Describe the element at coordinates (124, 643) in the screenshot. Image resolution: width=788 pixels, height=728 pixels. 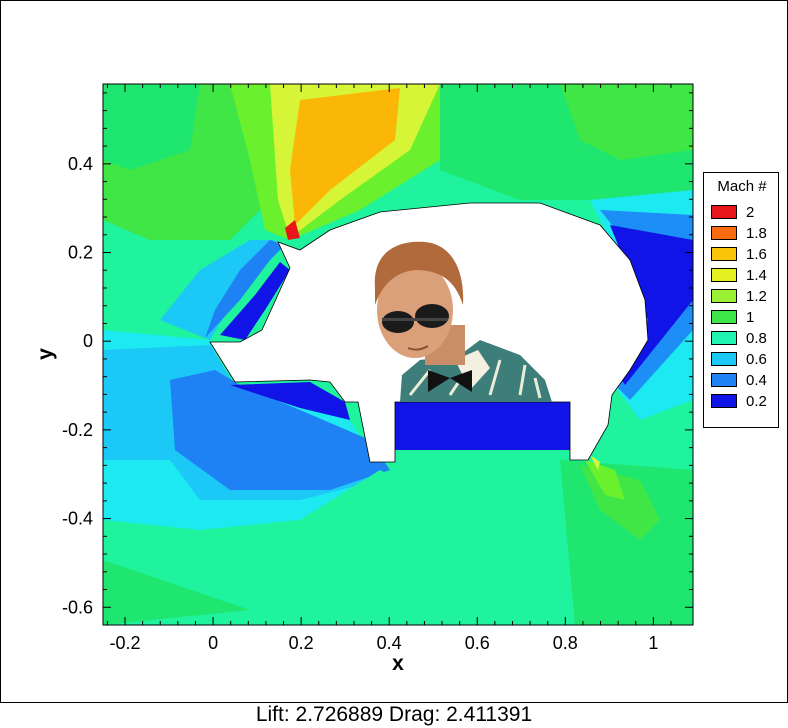
I see `x-tick-label: -0.2` at that location.